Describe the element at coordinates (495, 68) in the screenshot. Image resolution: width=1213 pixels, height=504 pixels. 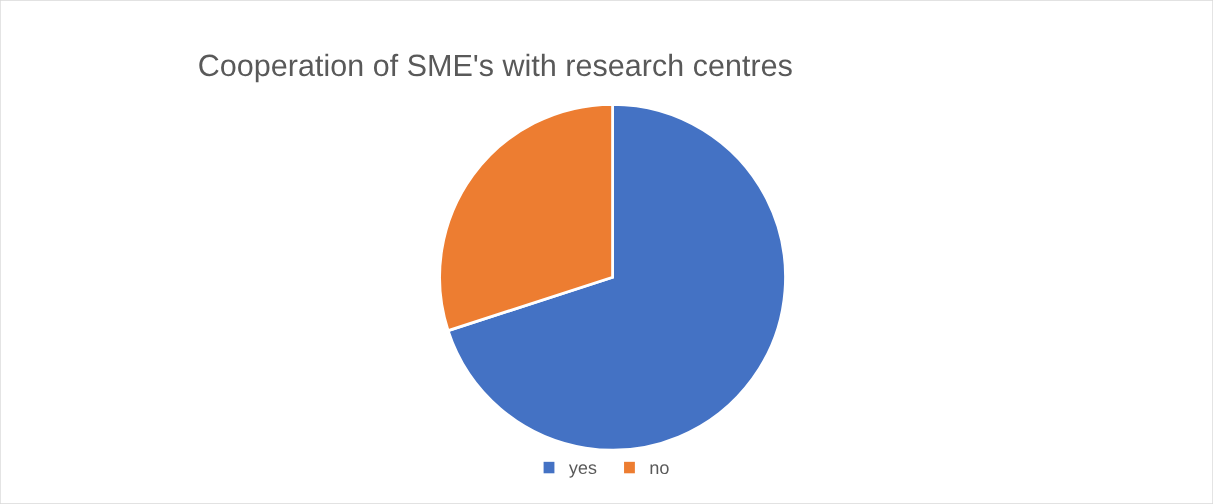
I see `chart-title: Cooperation of SME's with research centres` at that location.